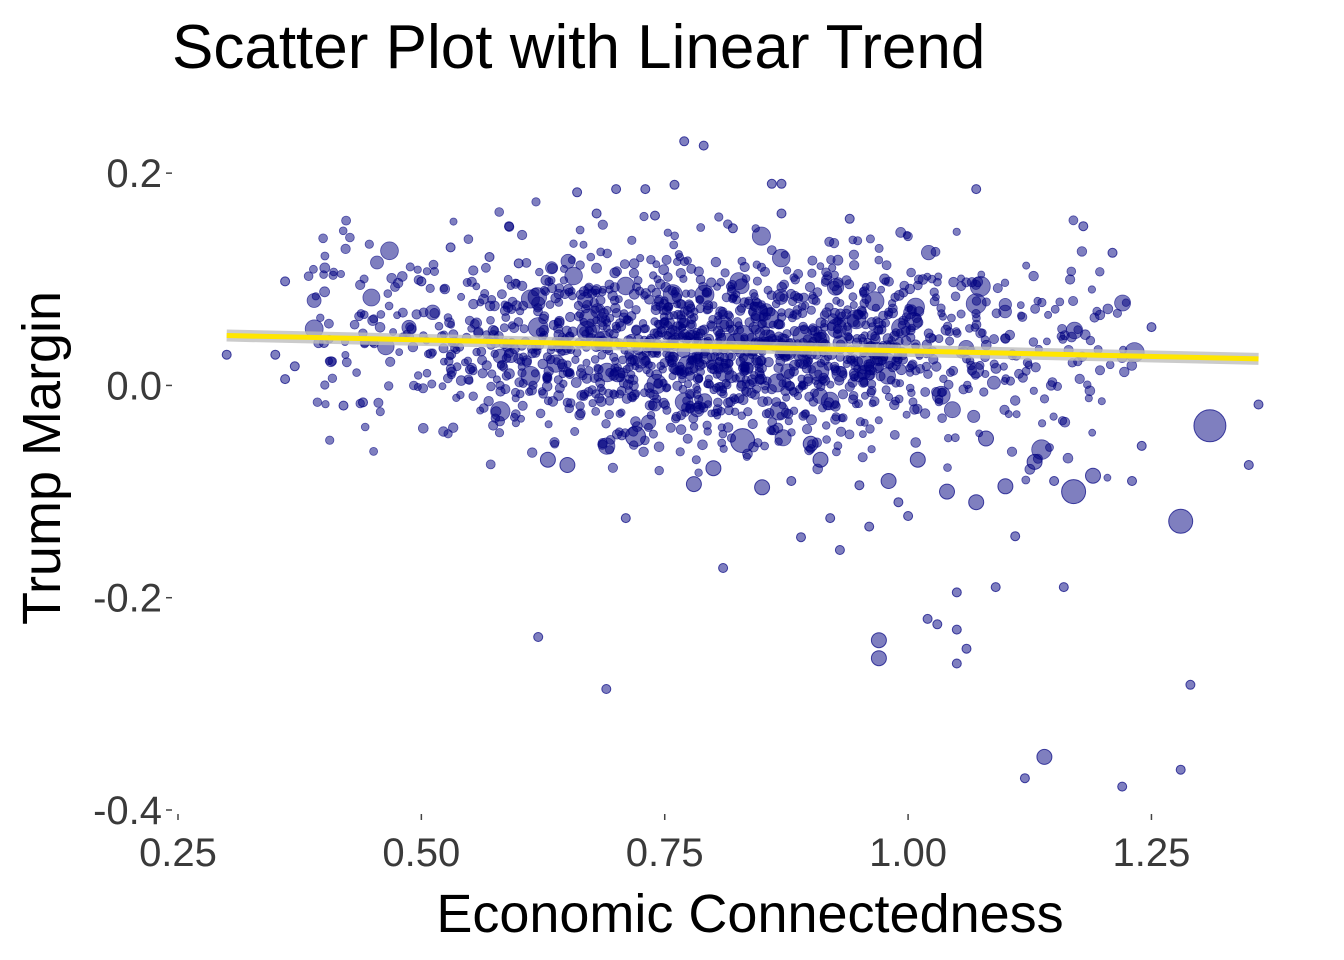  What do you see at coordinates (127, 811) in the screenshot?
I see `y-tick-label: -0.4` at bounding box center [127, 811].